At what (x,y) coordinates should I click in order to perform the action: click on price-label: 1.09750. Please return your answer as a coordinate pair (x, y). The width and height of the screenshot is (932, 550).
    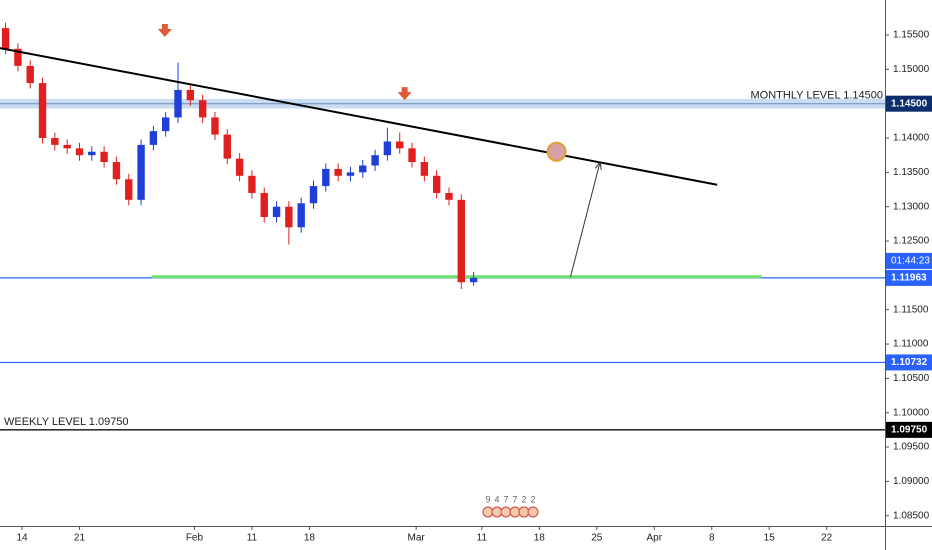
    Looking at the image, I should click on (909, 430).